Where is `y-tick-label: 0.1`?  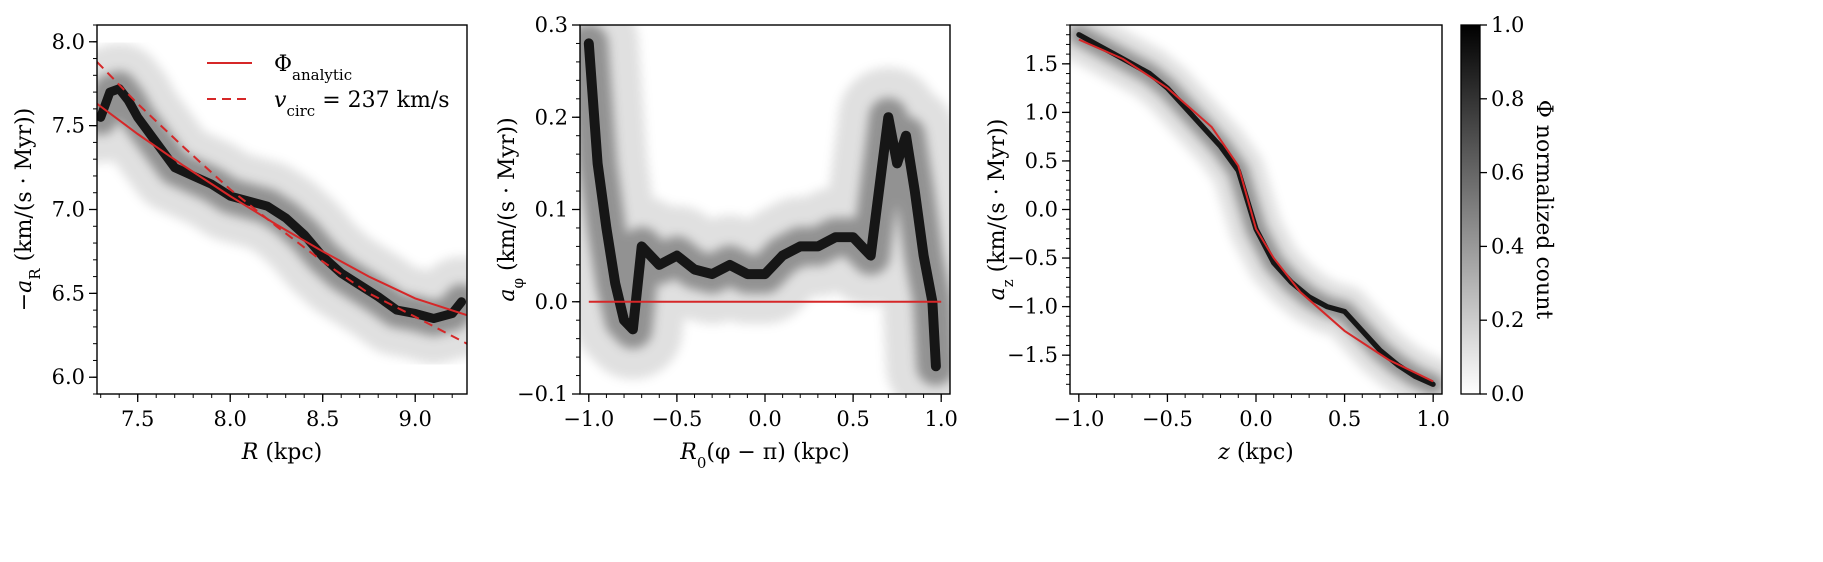
y-tick-label: 0.1 is located at coordinates (551, 210).